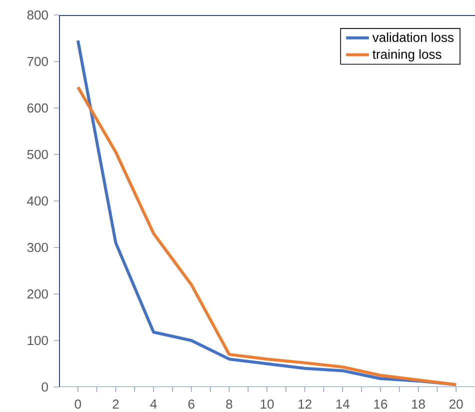 This screenshot has width=475, height=412. Describe the element at coordinates (456, 404) in the screenshot. I see `x-tick-label: 20` at that location.